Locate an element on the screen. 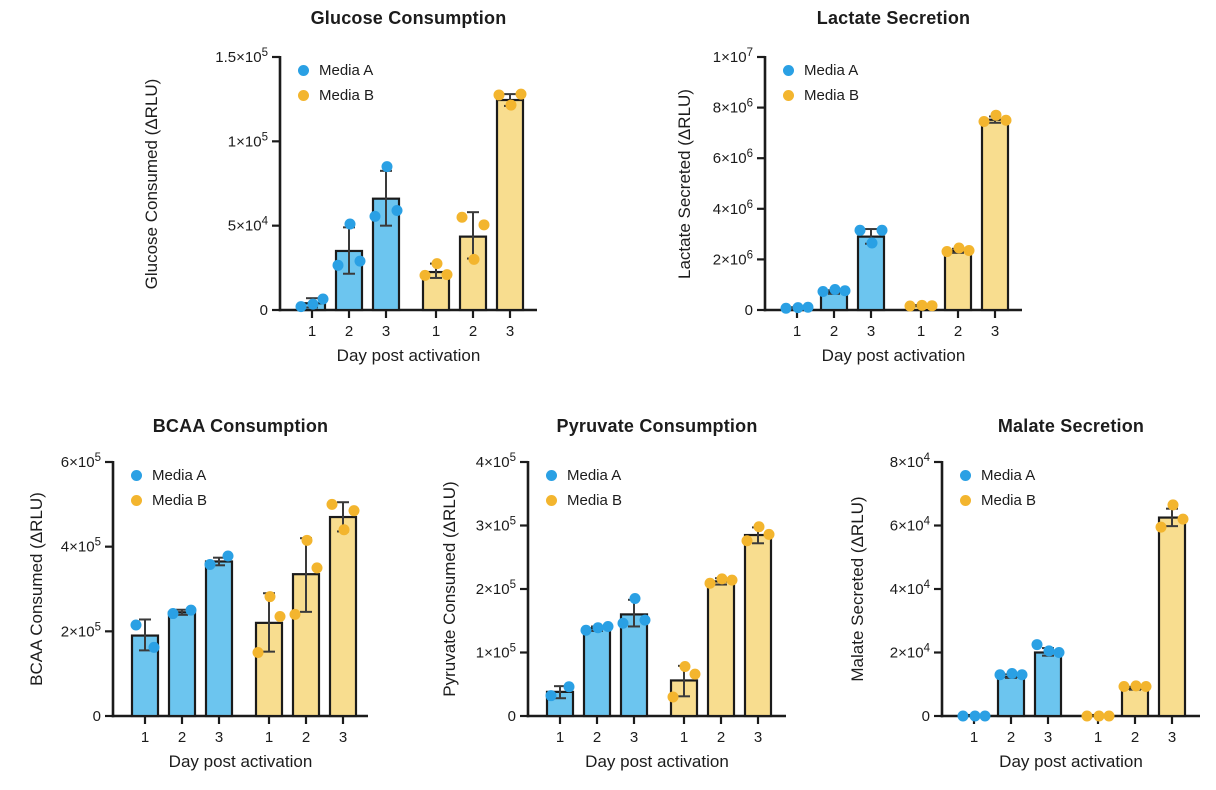 The height and width of the screenshot is (790, 1216). y-tick-label: 6×10⁴ is located at coordinates (910, 525).